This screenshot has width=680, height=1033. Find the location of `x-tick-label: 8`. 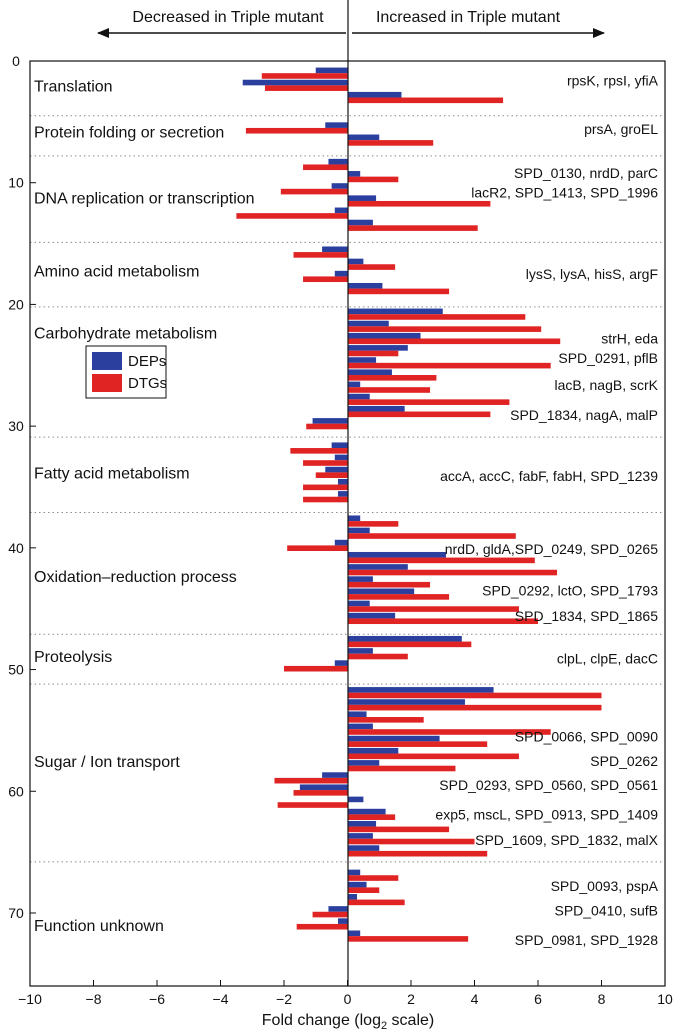

x-tick-label: 8 is located at coordinates (602, 999).